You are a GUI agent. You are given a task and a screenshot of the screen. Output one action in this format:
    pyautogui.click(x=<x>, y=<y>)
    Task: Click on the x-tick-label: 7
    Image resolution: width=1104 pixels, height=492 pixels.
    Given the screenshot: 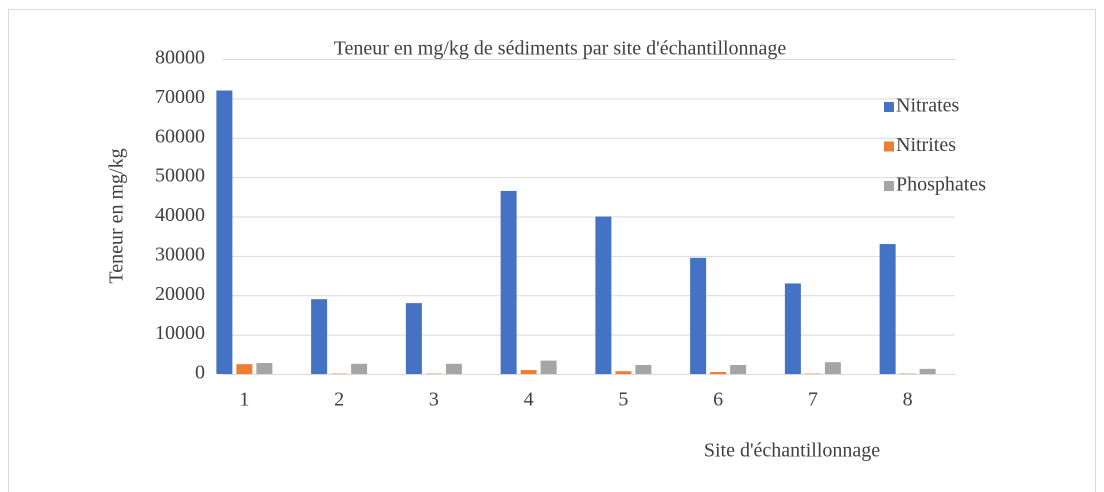 What is the action you would take?
    pyautogui.click(x=813, y=400)
    